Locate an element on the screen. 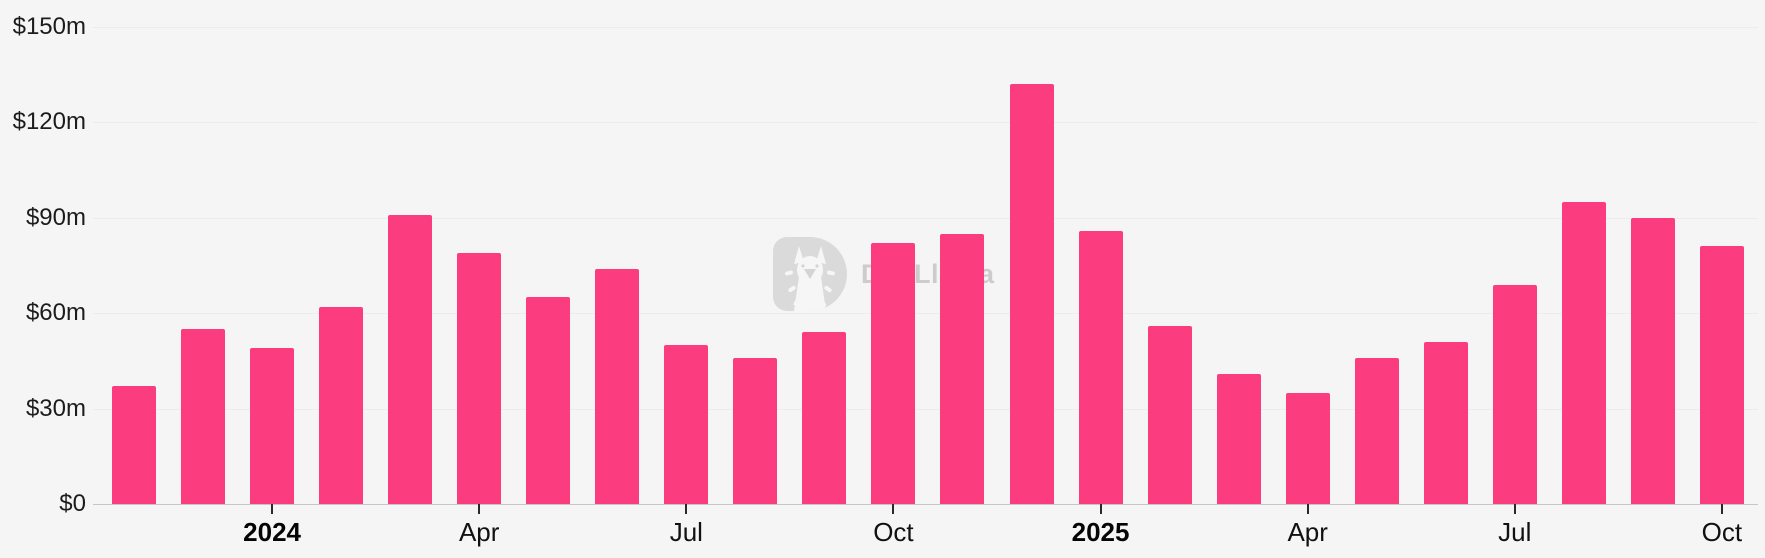 This screenshot has height=558, width=1765. x-axis-tick-label: 2024 is located at coordinates (272, 532).